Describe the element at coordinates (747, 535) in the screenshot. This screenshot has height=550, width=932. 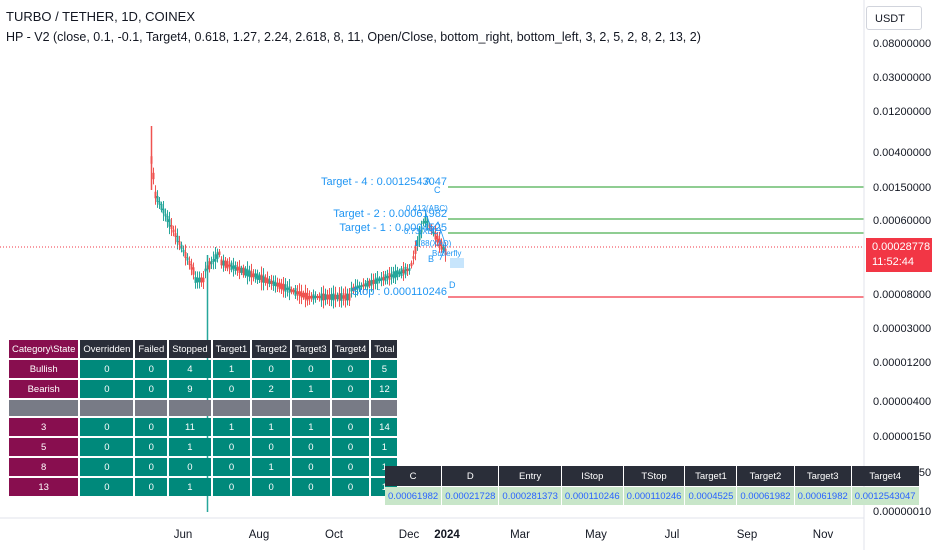
I see `time-tick-label: Sep` at that location.